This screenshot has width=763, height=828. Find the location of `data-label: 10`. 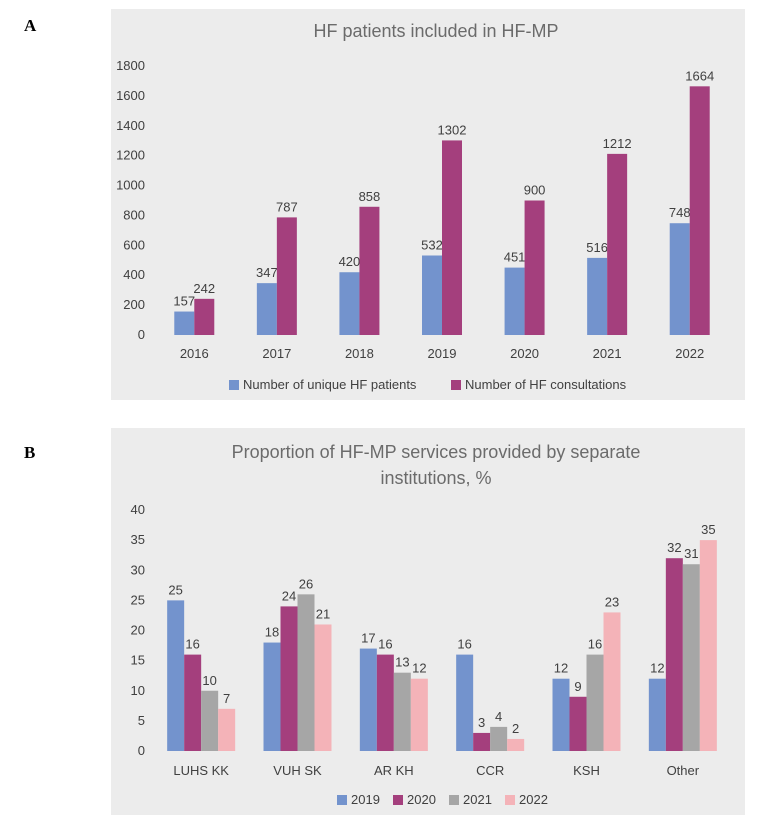

data-label: 10 is located at coordinates (209, 680).